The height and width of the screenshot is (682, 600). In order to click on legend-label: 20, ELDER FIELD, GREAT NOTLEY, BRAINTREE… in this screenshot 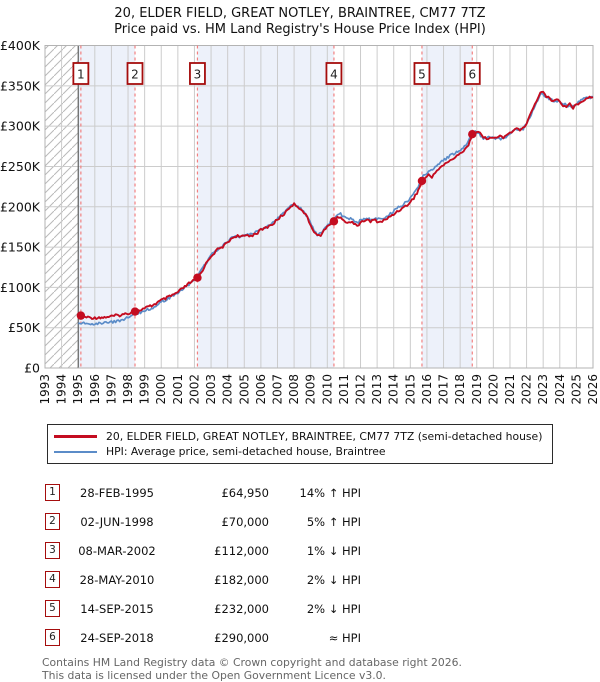, I will do `click(324, 436)`.